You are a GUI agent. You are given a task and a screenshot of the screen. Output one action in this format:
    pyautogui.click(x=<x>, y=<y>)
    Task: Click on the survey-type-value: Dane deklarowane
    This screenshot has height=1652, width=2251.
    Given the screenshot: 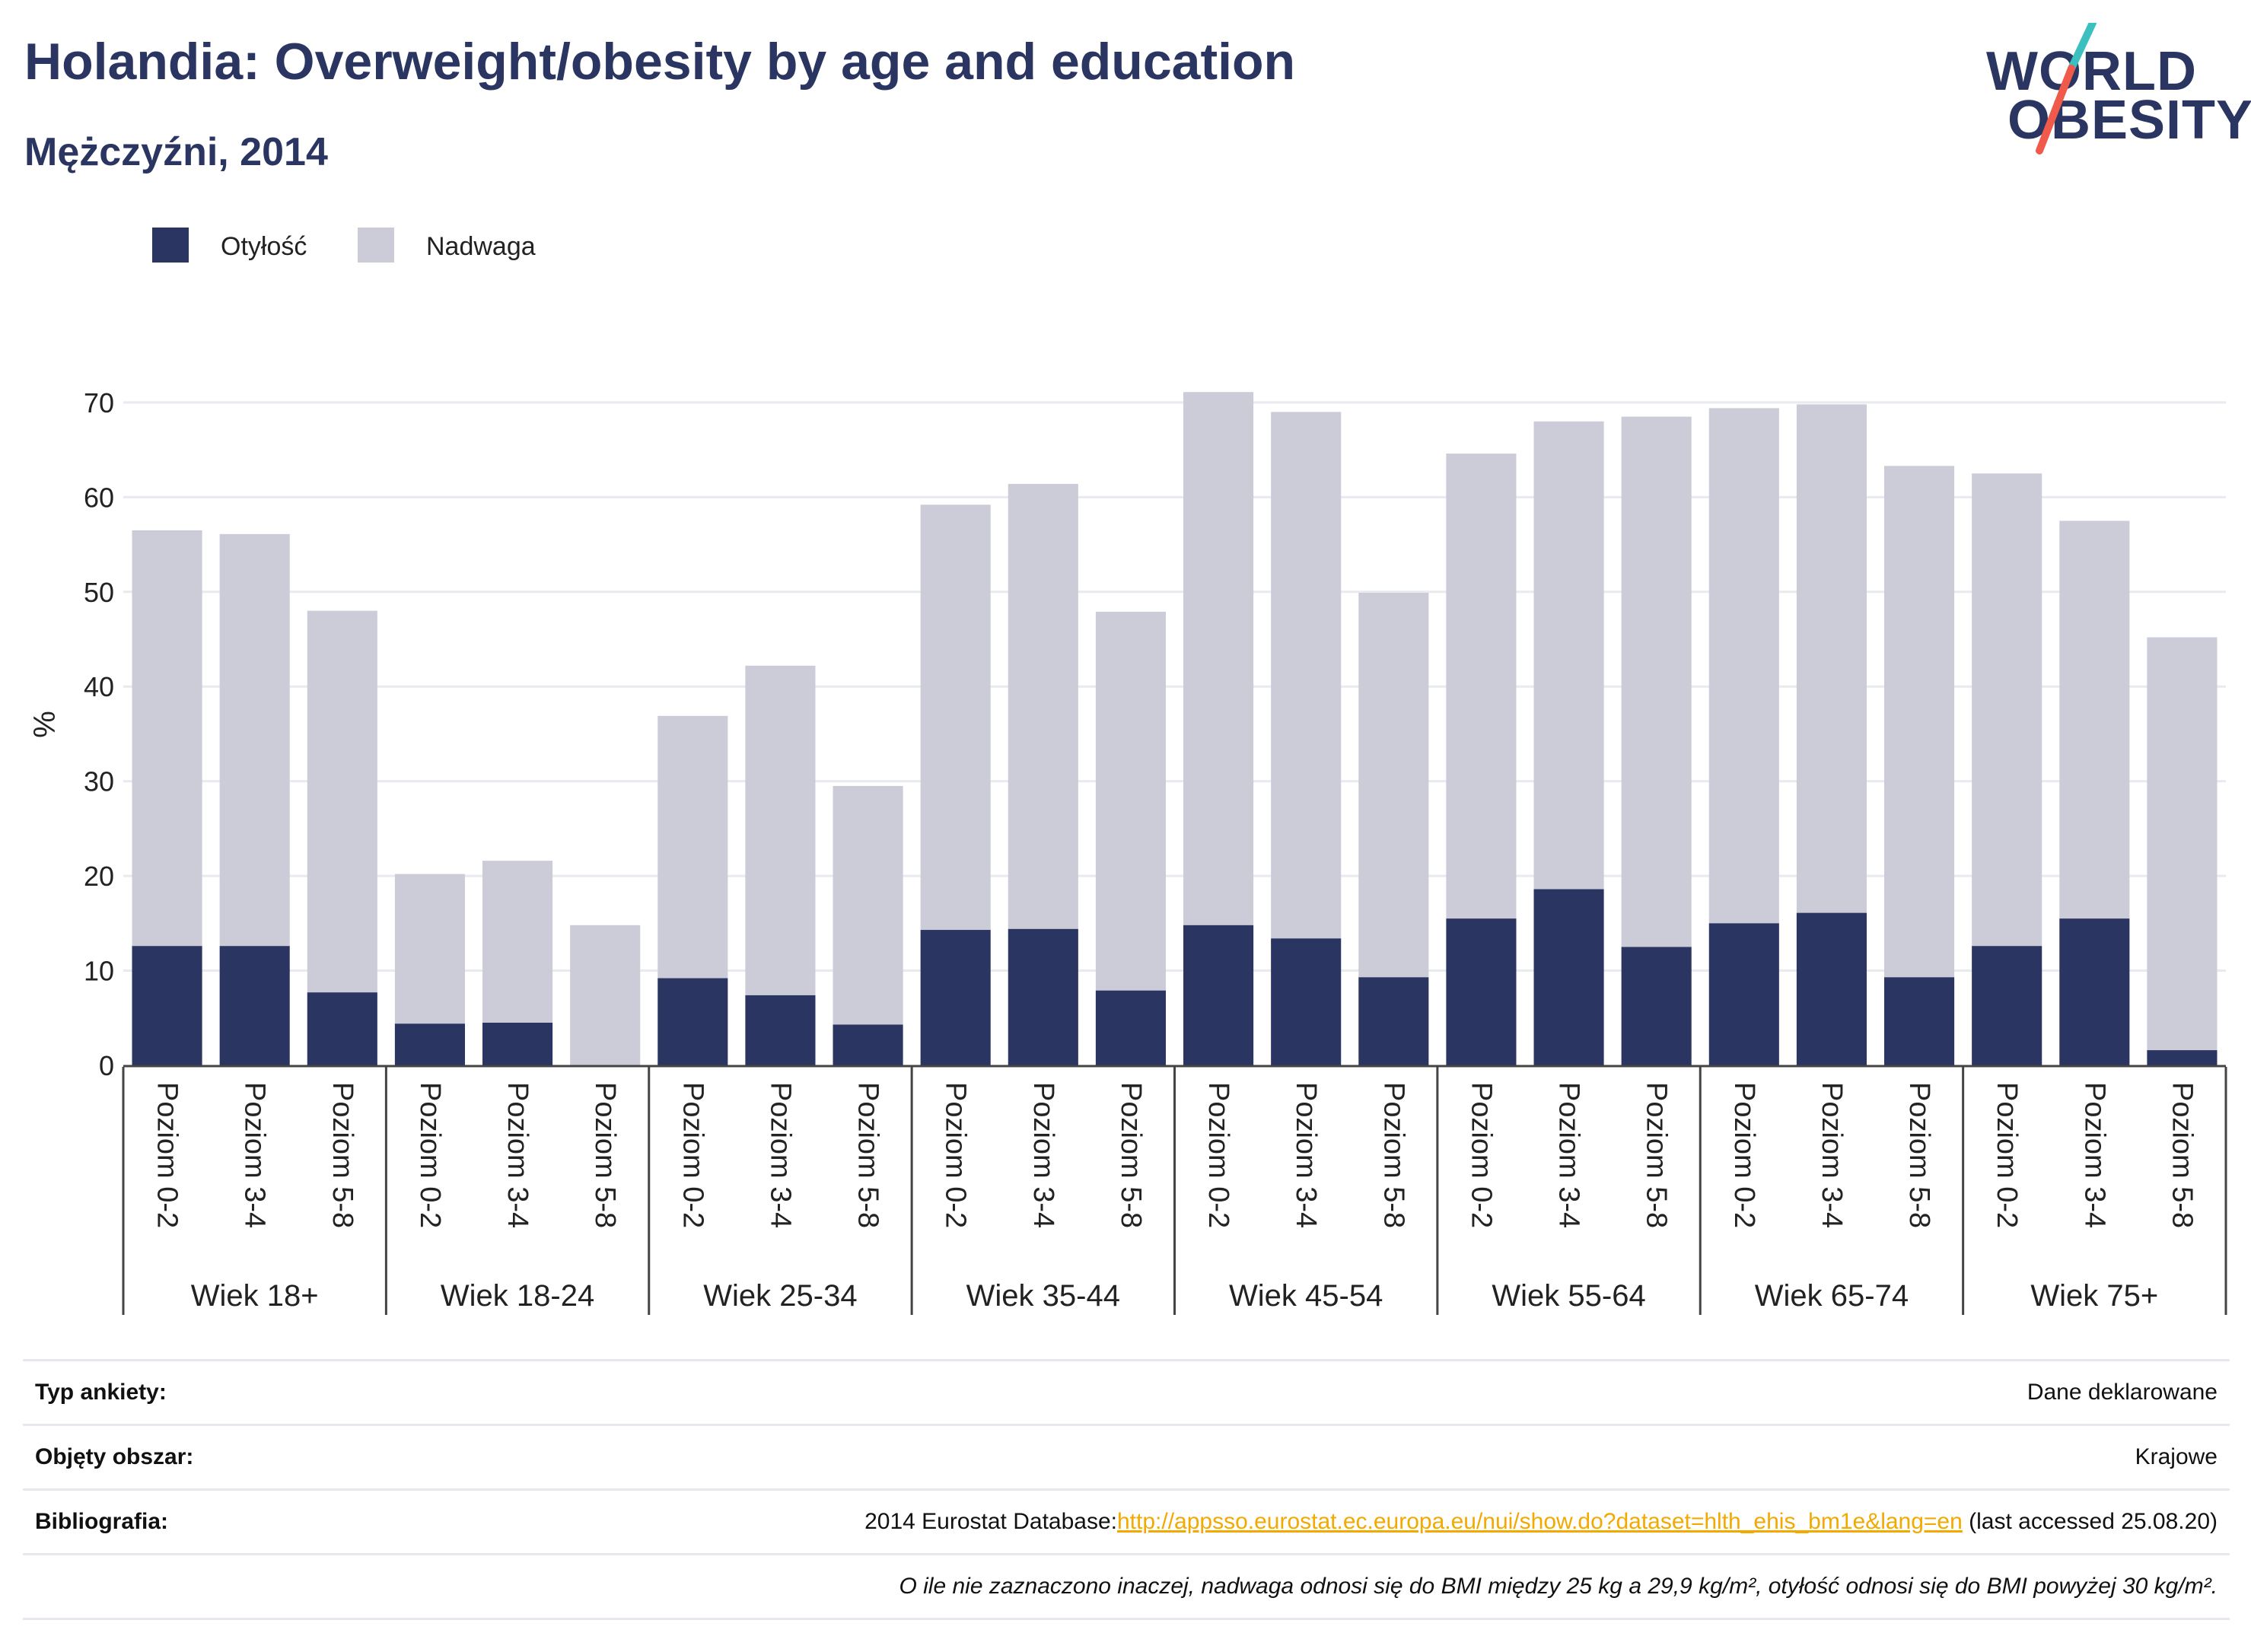 What is the action you would take?
    pyautogui.click(x=2122, y=1392)
    